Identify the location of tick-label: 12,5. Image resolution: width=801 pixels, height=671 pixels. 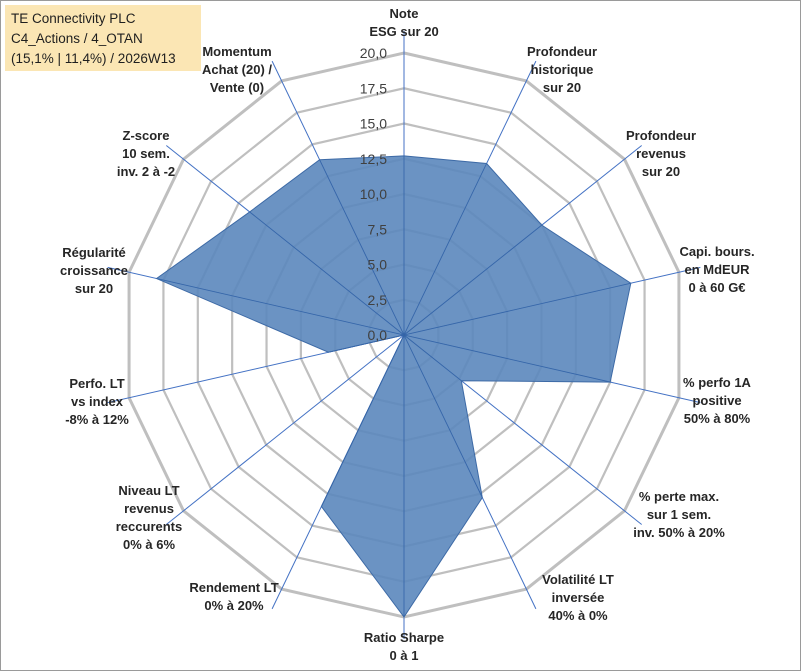
(373, 159).